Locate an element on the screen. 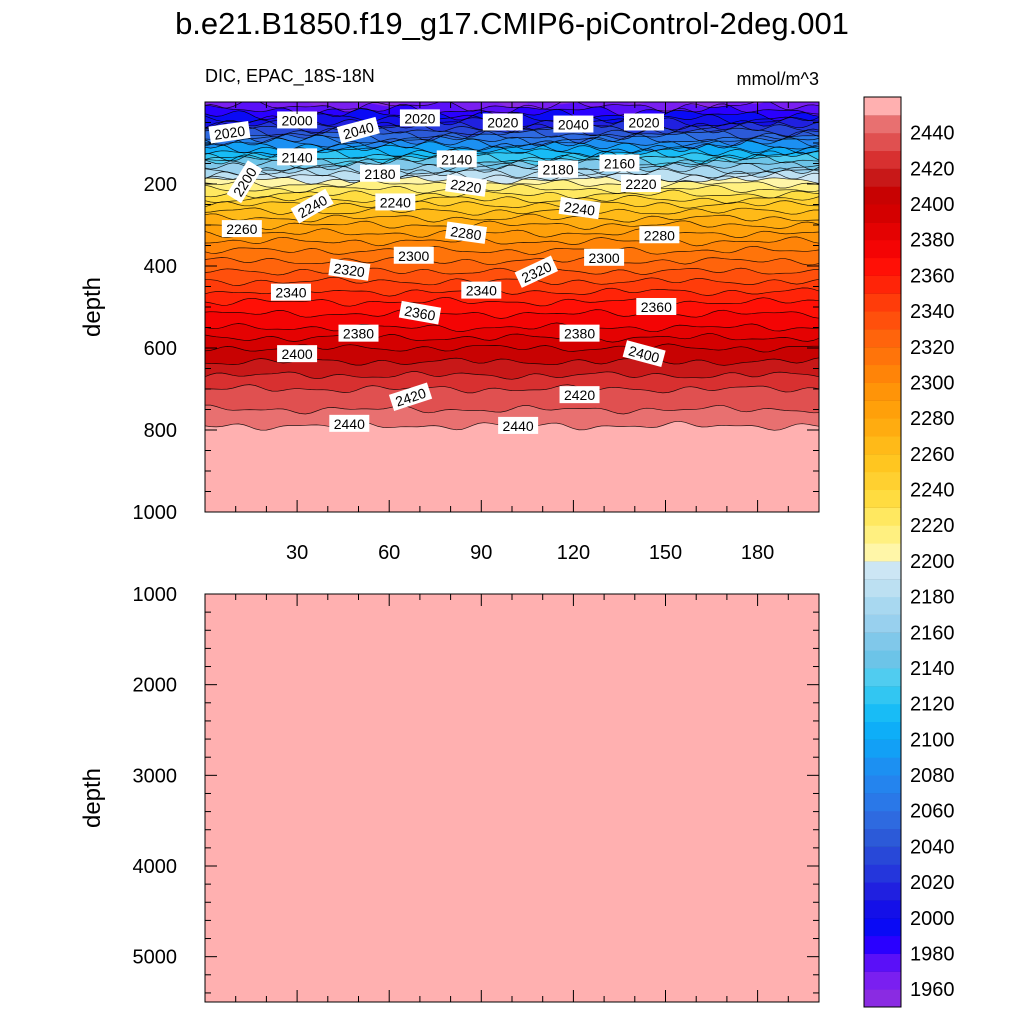  contour-label: 2220 is located at coordinates (640, 183).